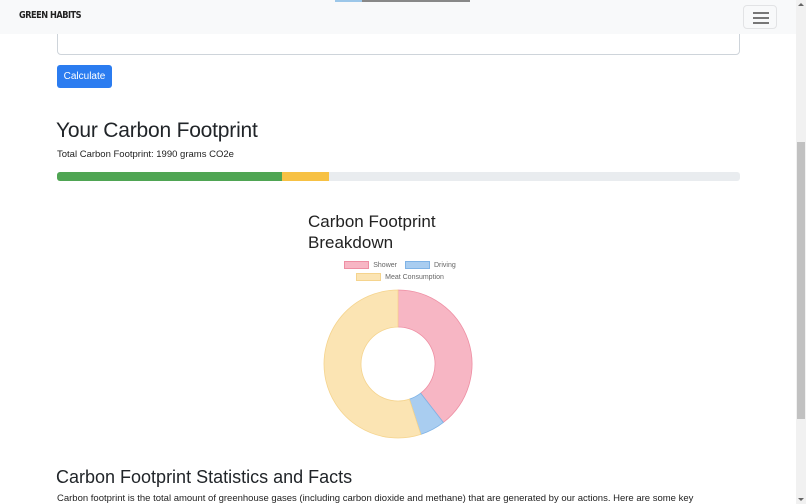 This screenshot has width=806, height=504. What do you see at coordinates (760, 17) in the screenshot?
I see `navbar-toggler-button` at bounding box center [760, 17].